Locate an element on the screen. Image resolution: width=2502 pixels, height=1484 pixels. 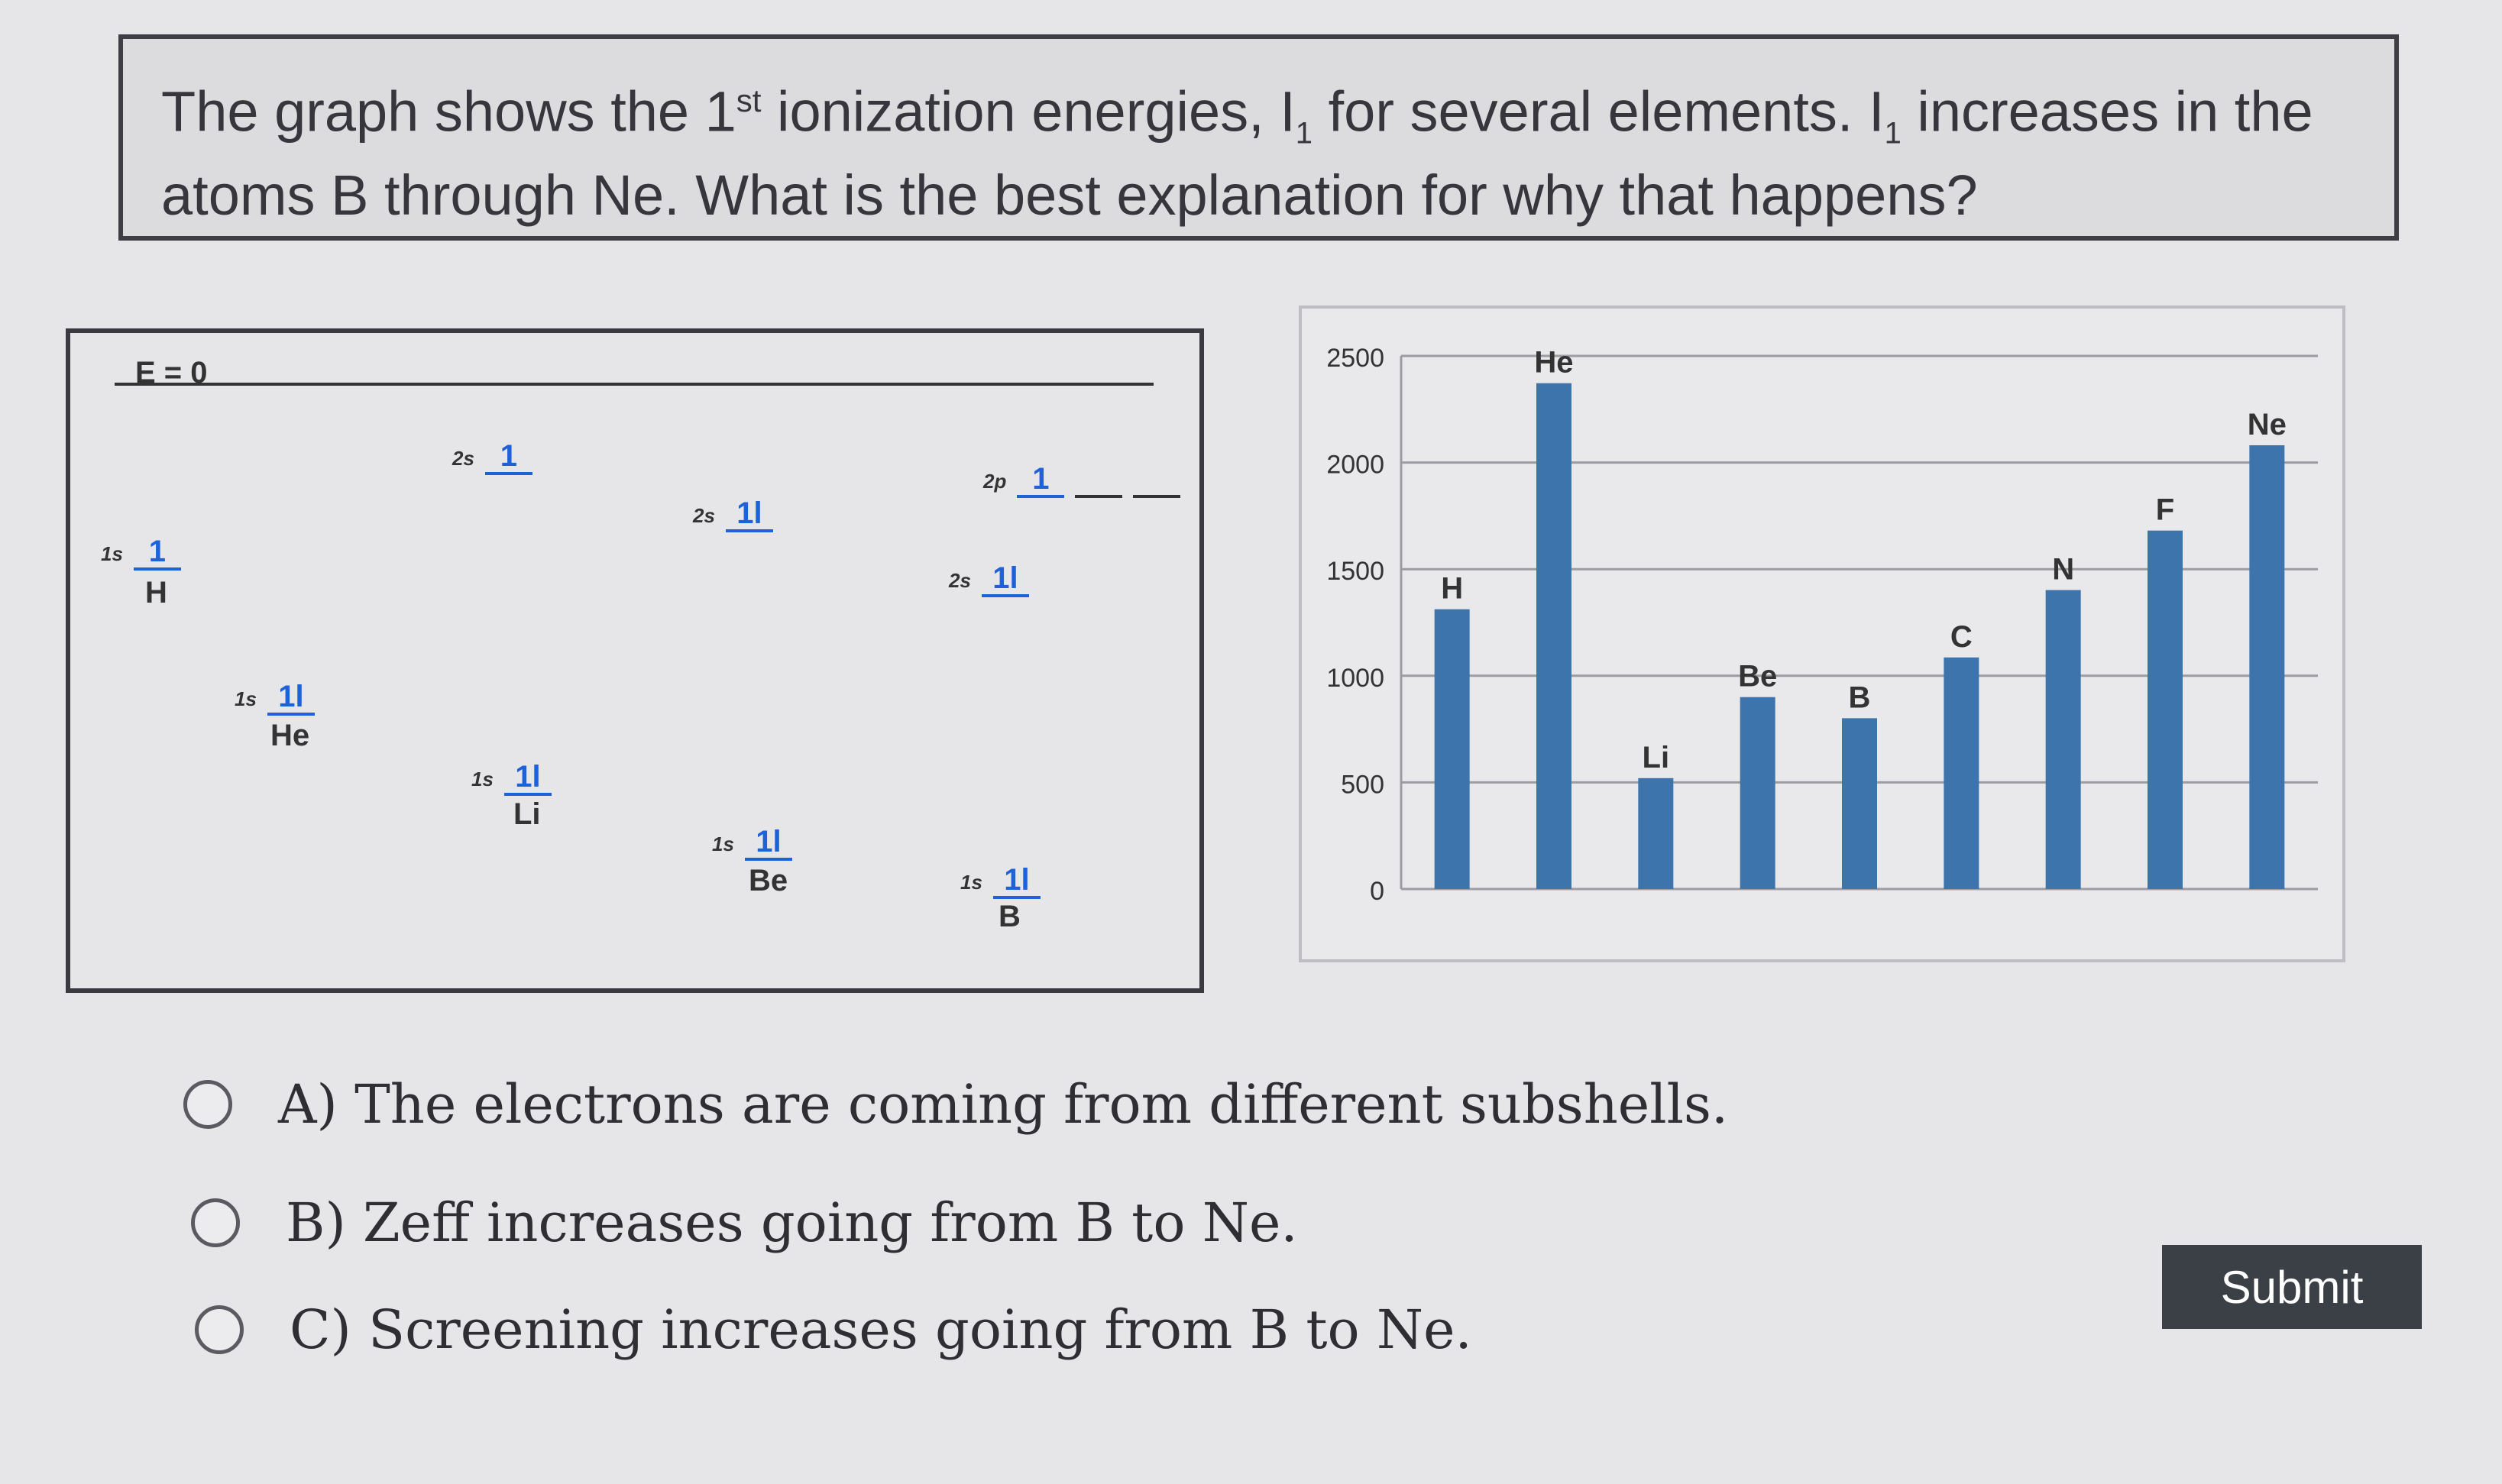
y-tick-label: 2500 is located at coordinates (1355, 358).